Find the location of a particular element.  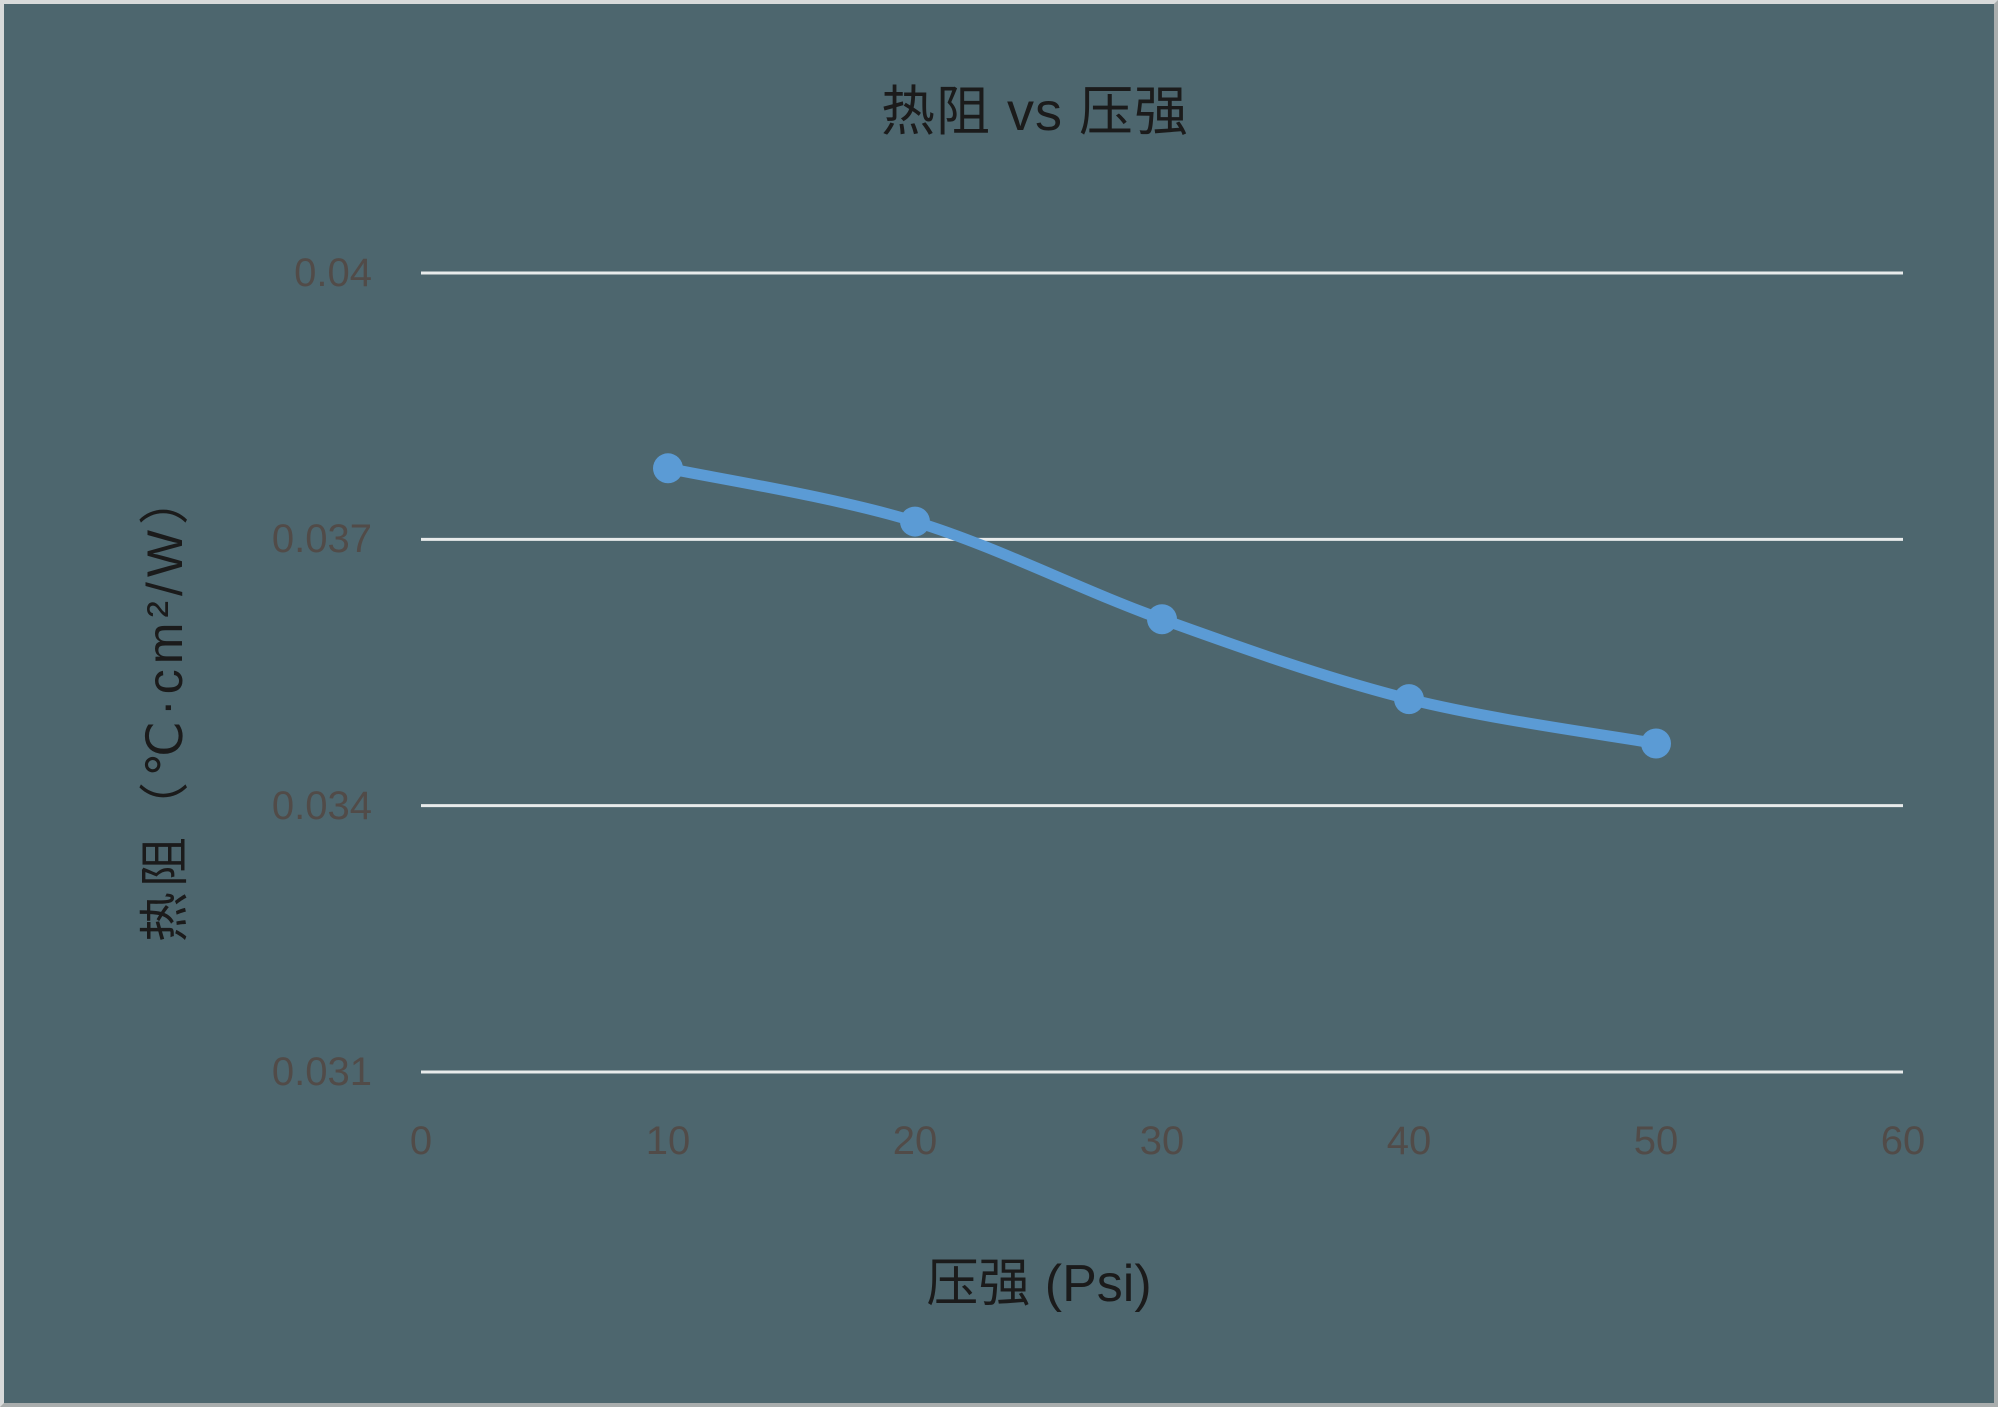

x-tick-label: 10 is located at coordinates (668, 1141).